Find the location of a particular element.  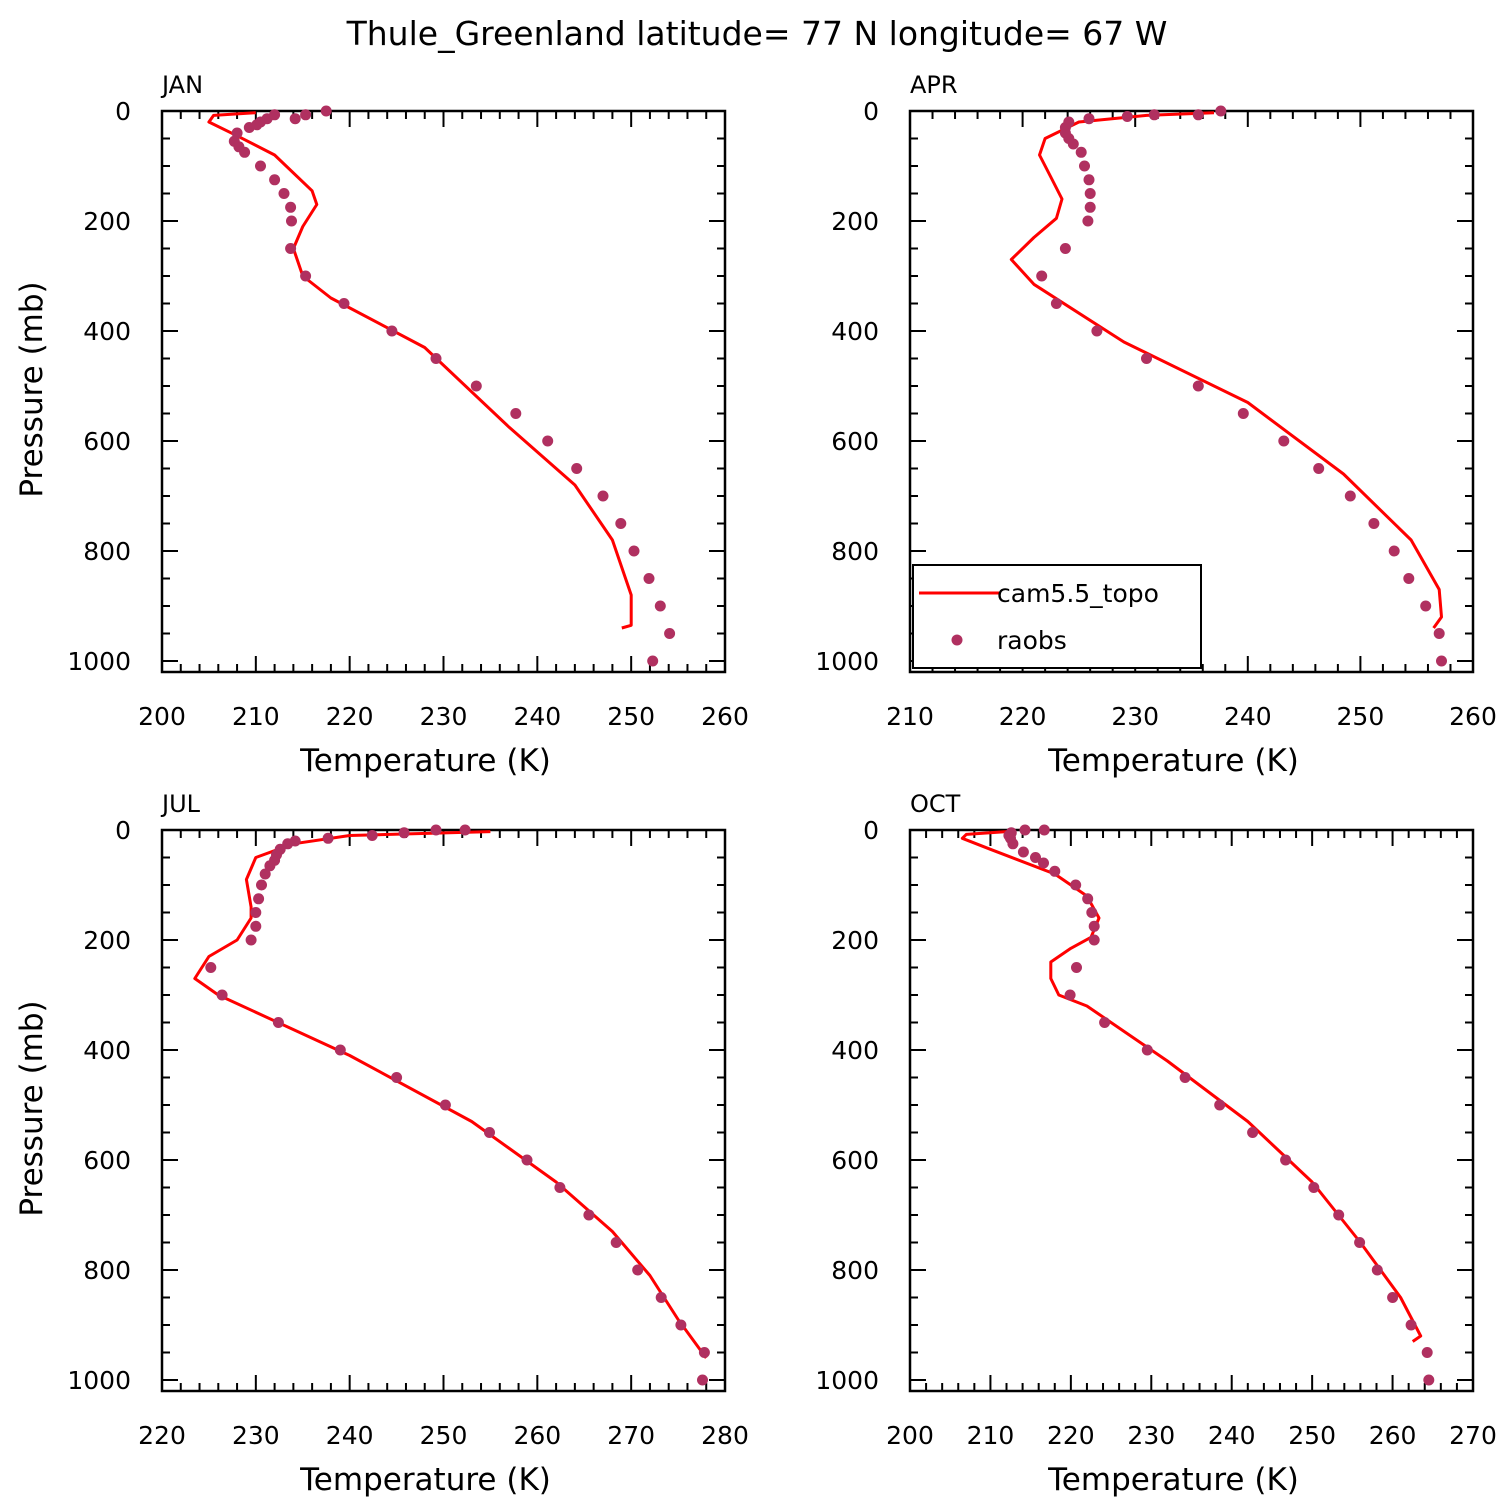

y-tick-label-apr: 800 is located at coordinates (855, 551).